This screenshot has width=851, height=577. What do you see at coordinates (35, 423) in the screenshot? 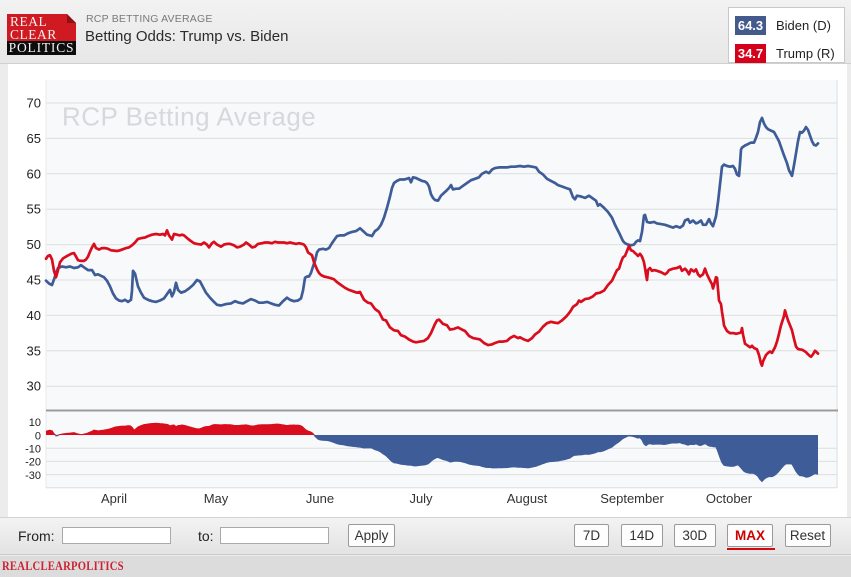
I see `svg-text: 10` at bounding box center [35, 423].